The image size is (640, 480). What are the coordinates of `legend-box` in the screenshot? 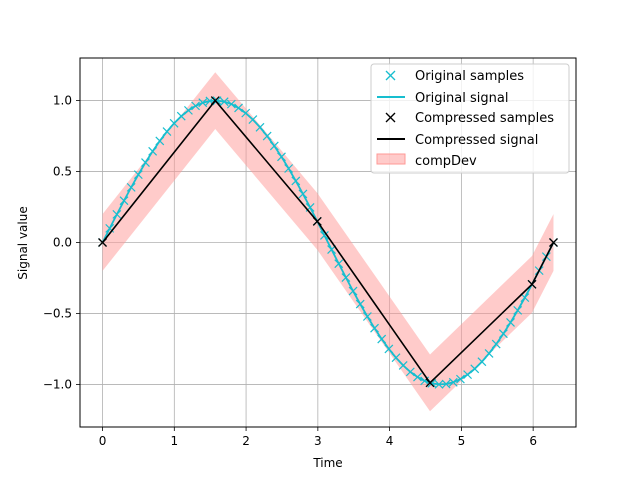 It's located at (470, 118).